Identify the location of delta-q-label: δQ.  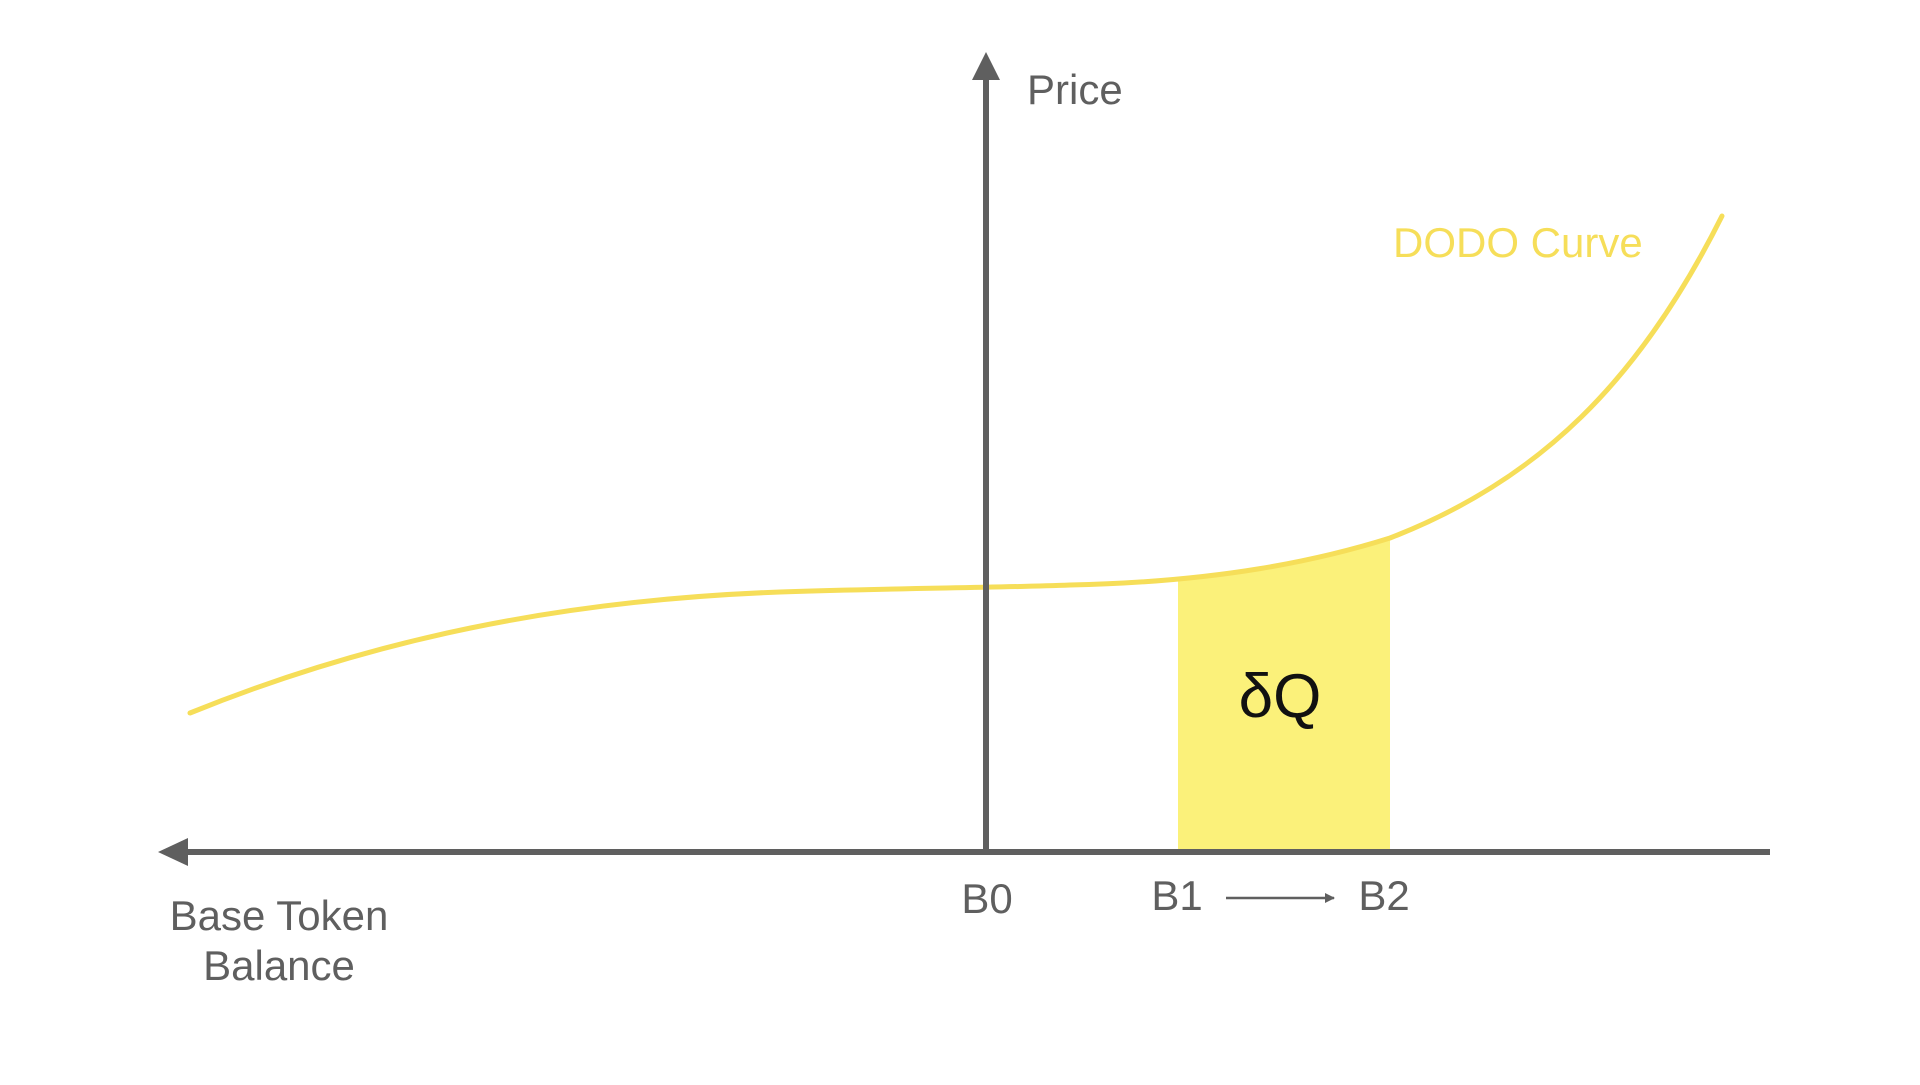
(1280, 696).